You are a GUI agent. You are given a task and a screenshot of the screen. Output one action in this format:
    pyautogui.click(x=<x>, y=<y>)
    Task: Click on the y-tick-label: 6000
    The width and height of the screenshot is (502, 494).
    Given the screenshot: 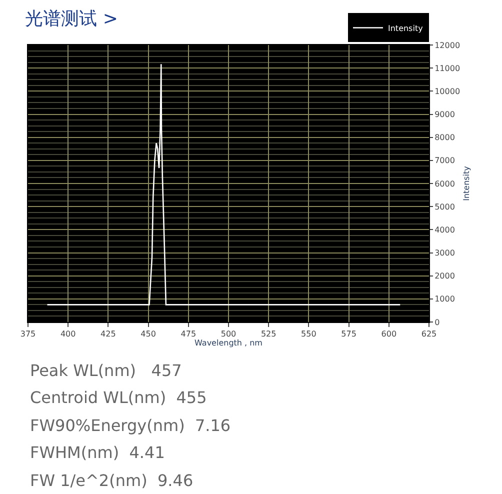 What is the action you would take?
    pyautogui.click(x=444, y=183)
    